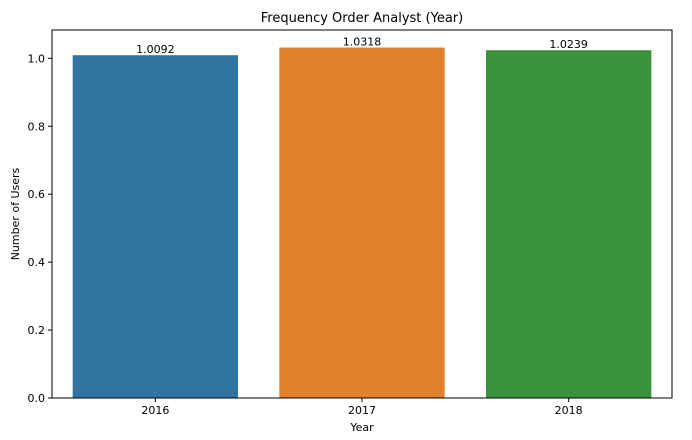 Image resolution: width=692 pixels, height=440 pixels. I want to click on x-axis-label: Year, so click(361, 427).